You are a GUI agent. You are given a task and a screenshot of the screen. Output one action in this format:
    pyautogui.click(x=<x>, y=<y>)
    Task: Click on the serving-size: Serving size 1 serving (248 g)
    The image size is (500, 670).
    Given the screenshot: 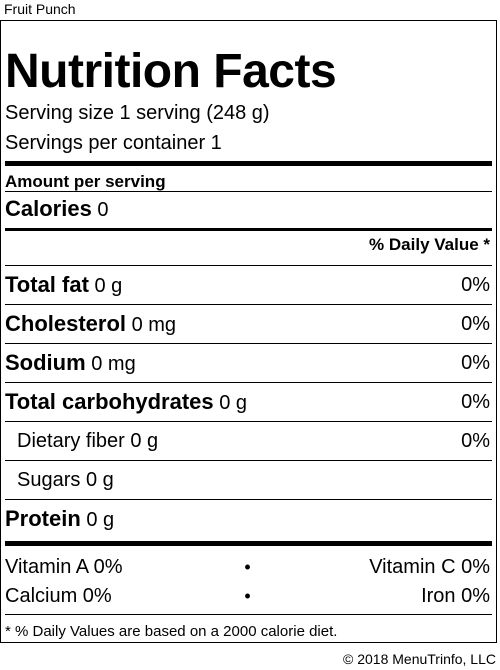 What is the action you would take?
    pyautogui.click(x=137, y=113)
    